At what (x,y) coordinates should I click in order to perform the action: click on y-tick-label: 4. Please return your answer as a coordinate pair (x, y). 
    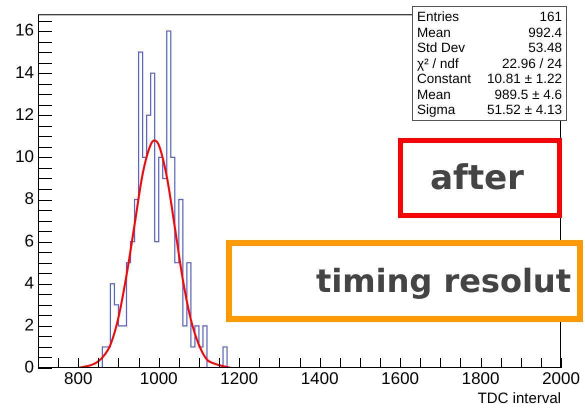
    Looking at the image, I should click on (29, 282).